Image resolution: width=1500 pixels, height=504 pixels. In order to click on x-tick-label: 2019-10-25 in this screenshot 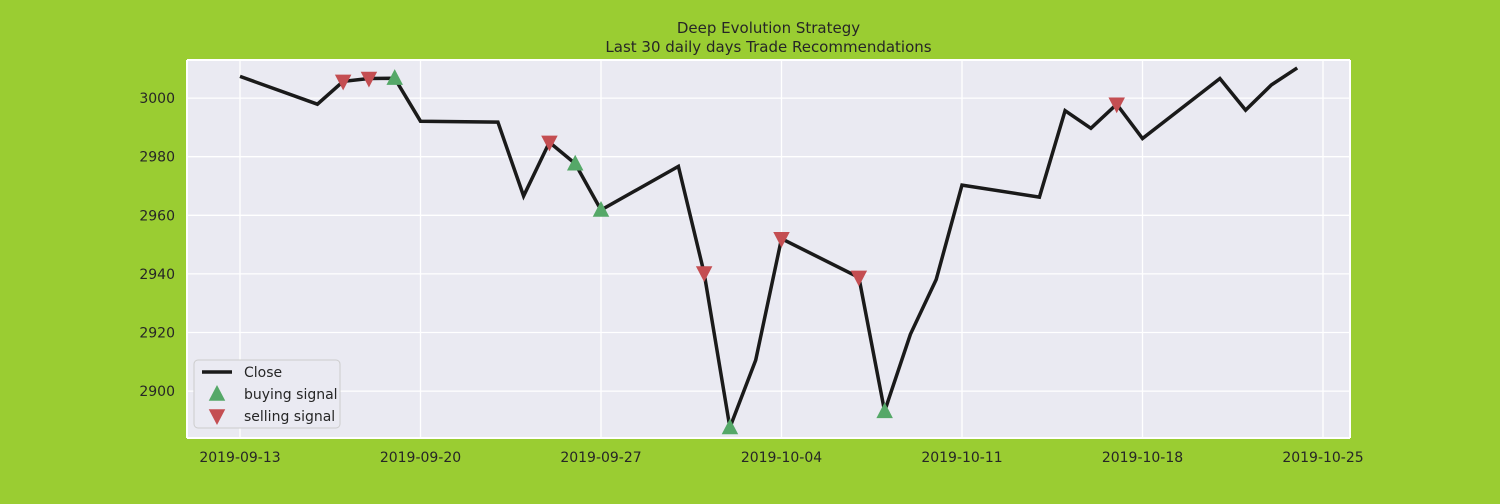, I will do `click(1322, 458)`.